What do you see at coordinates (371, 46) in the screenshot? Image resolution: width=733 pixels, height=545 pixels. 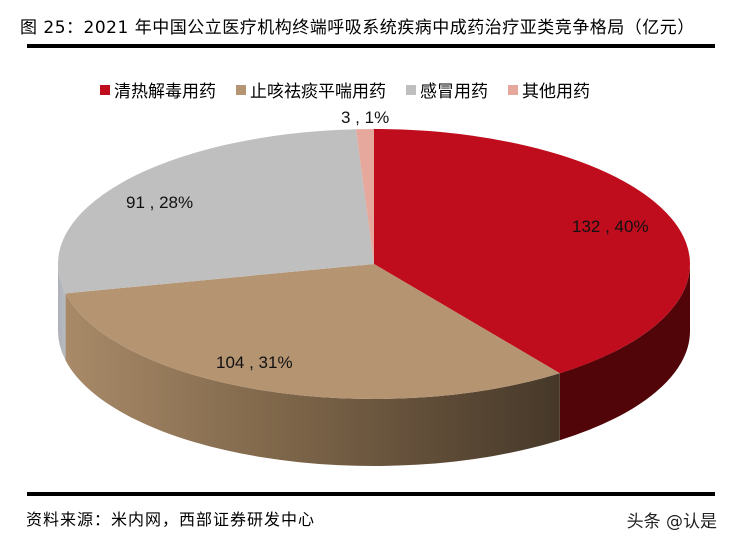 I see `top-rule` at bounding box center [371, 46].